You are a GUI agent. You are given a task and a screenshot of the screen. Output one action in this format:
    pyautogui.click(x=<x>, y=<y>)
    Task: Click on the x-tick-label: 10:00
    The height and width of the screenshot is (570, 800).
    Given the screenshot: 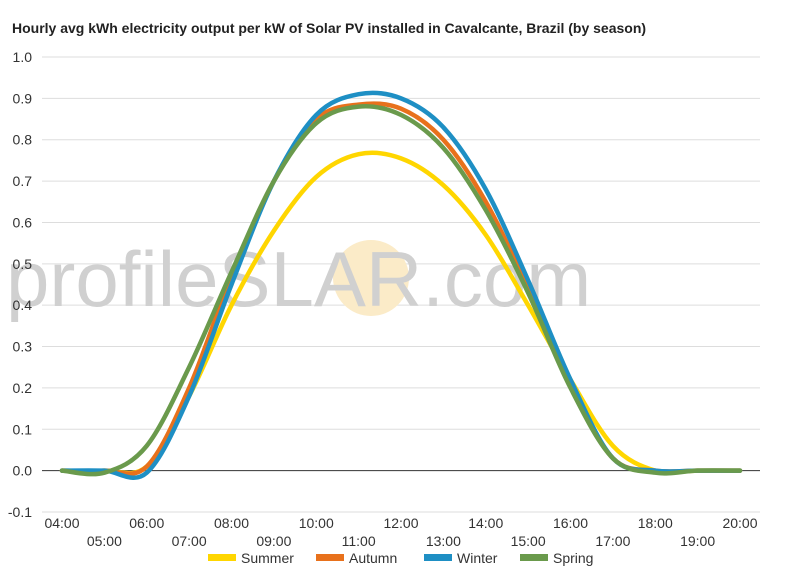 What is the action you would take?
    pyautogui.click(x=316, y=523)
    